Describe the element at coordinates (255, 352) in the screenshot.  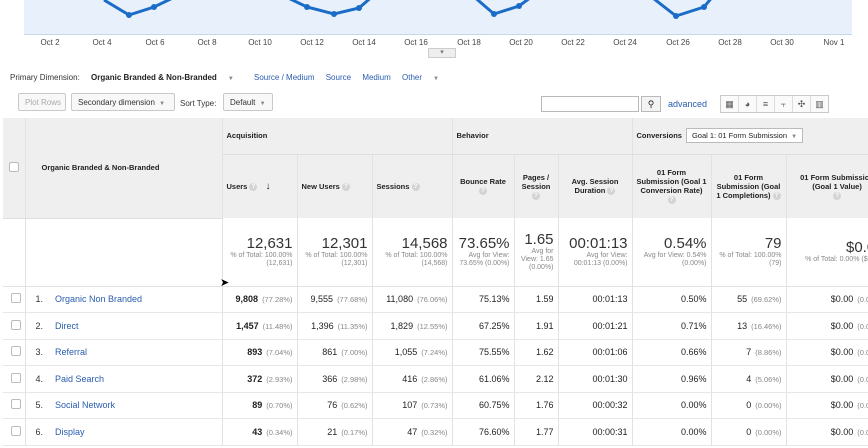
I see `row-users: 893` at that location.